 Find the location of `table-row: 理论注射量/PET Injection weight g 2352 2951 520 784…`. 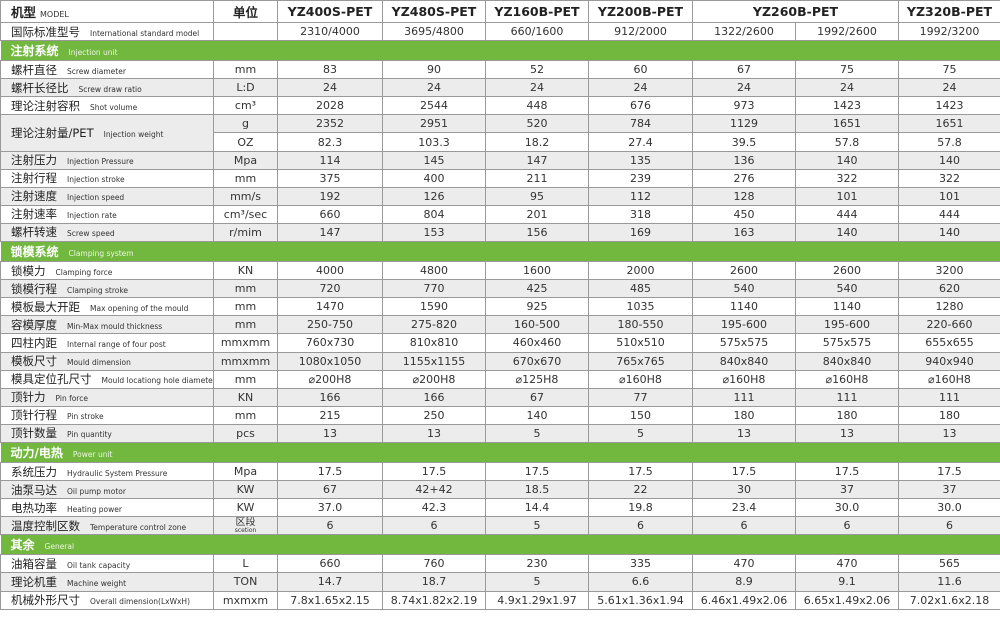

table-row: 理论注射量/PET Injection weight g 2352 2951 520 784… is located at coordinates (500, 133).